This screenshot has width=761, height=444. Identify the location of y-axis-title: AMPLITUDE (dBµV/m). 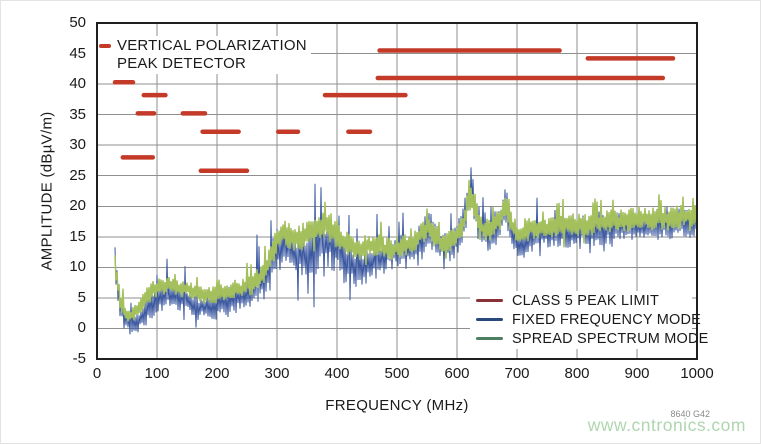
(47, 191).